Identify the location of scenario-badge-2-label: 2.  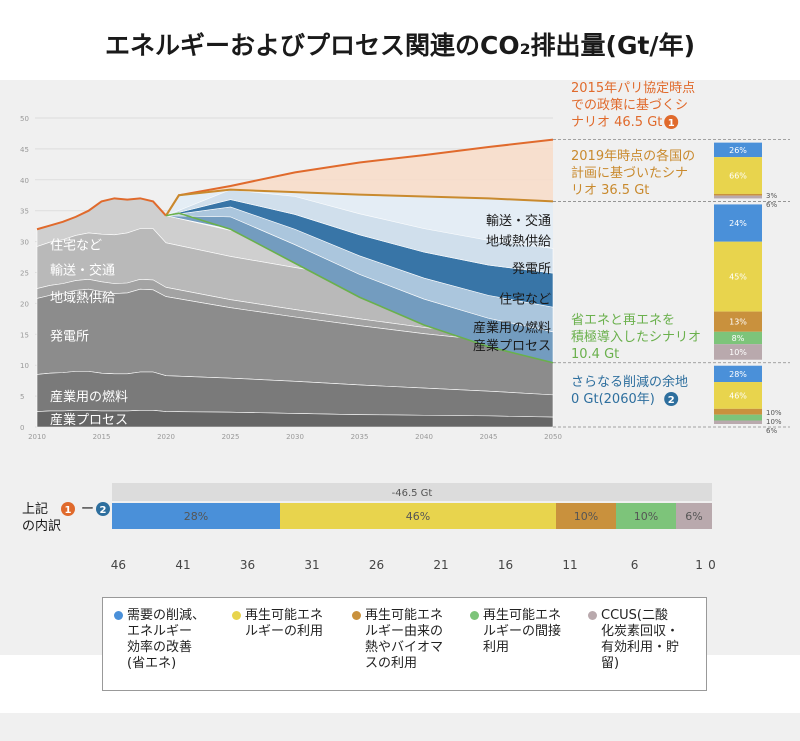
(671, 400).